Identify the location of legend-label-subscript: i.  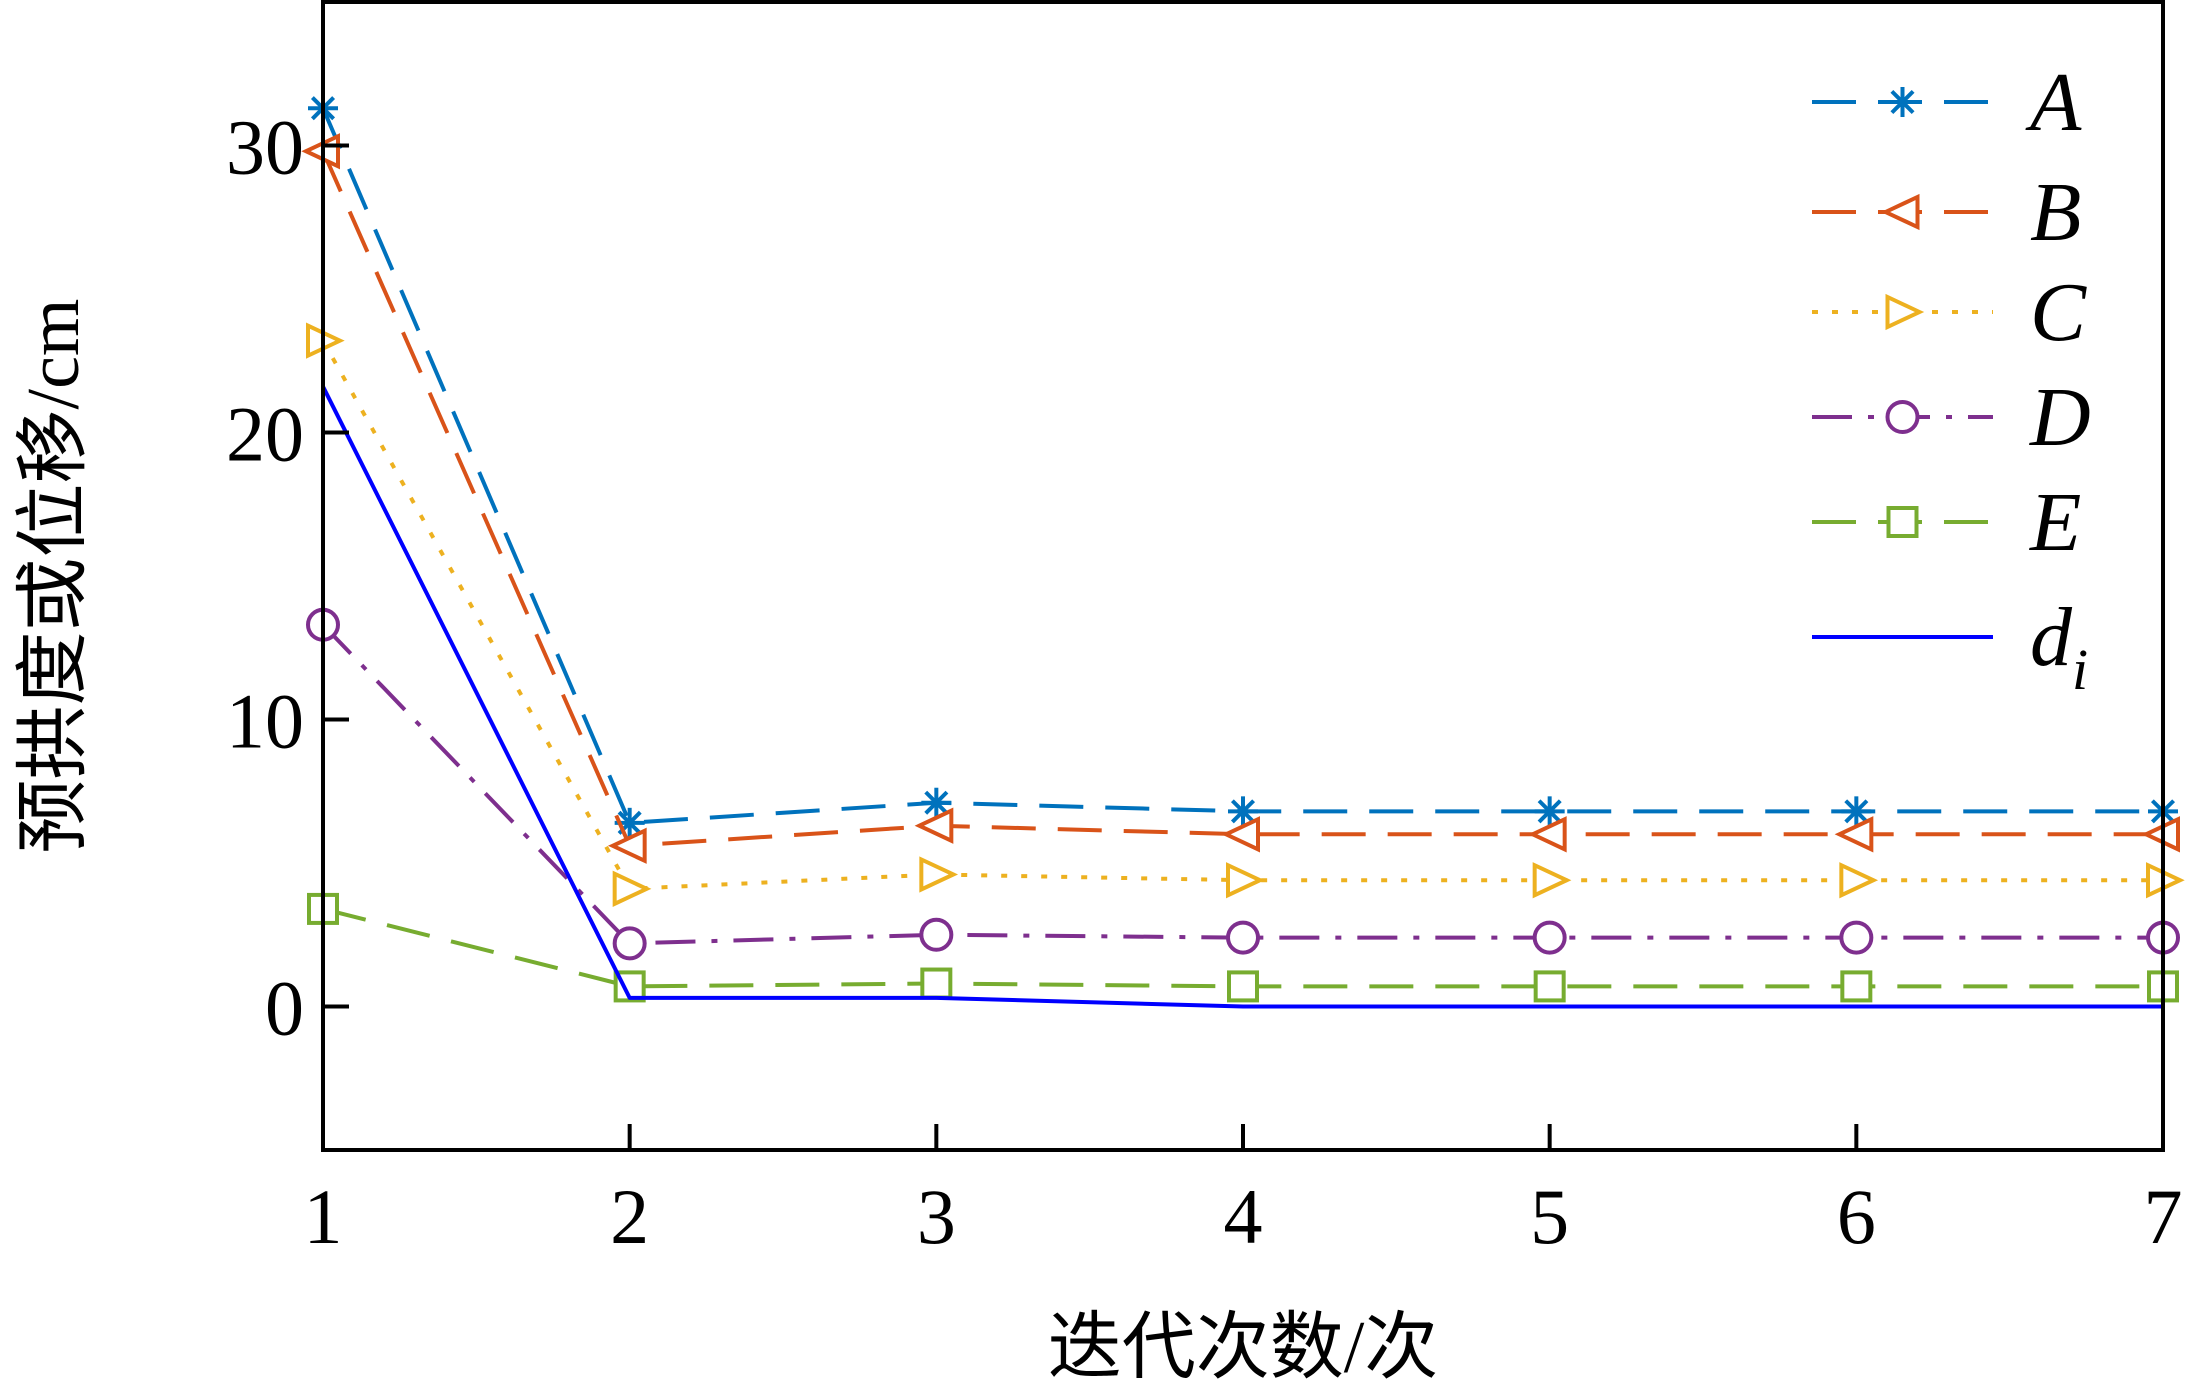
(2080, 669).